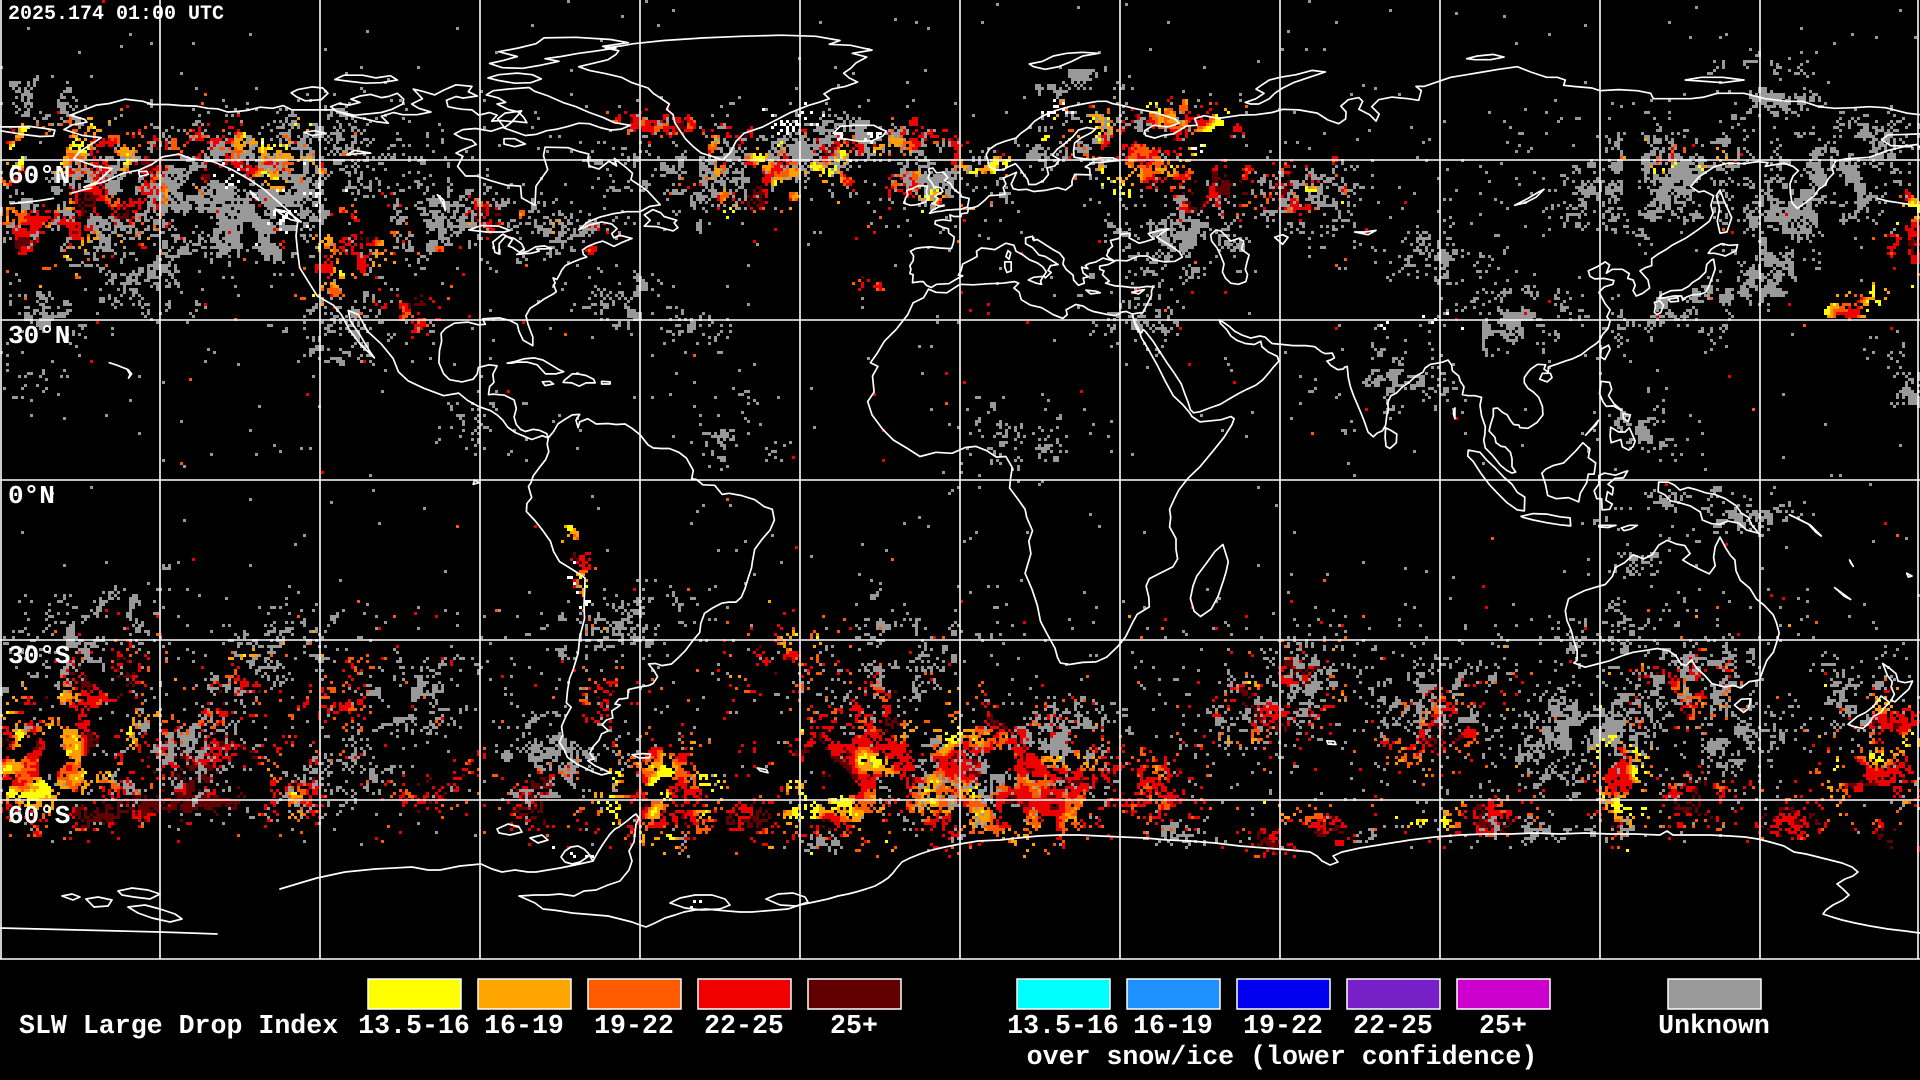  I want to click on svg-text:over snow/ice (lower confidenc: over snow/ice (lower confidence), so click(1282, 1057).